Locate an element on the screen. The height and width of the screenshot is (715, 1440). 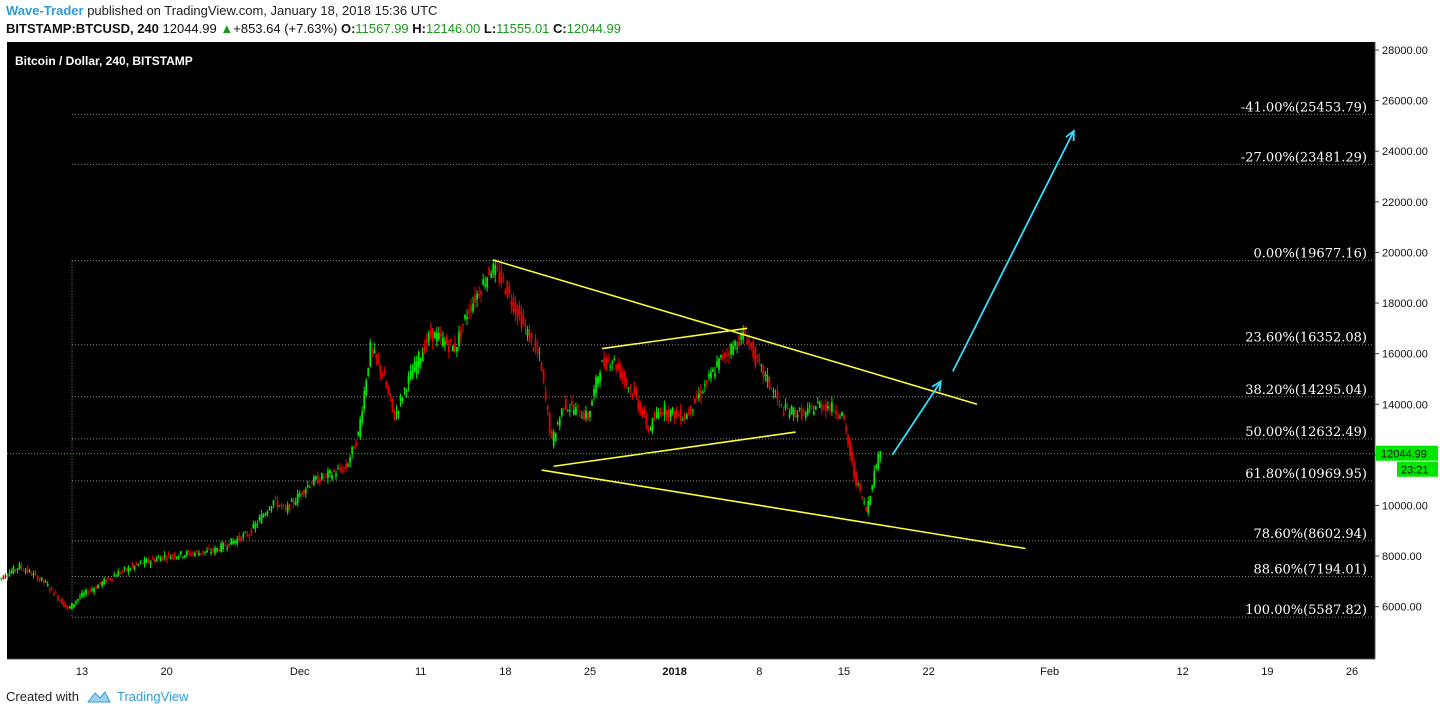
triangle-bottom-line is located at coordinates (674, 449).